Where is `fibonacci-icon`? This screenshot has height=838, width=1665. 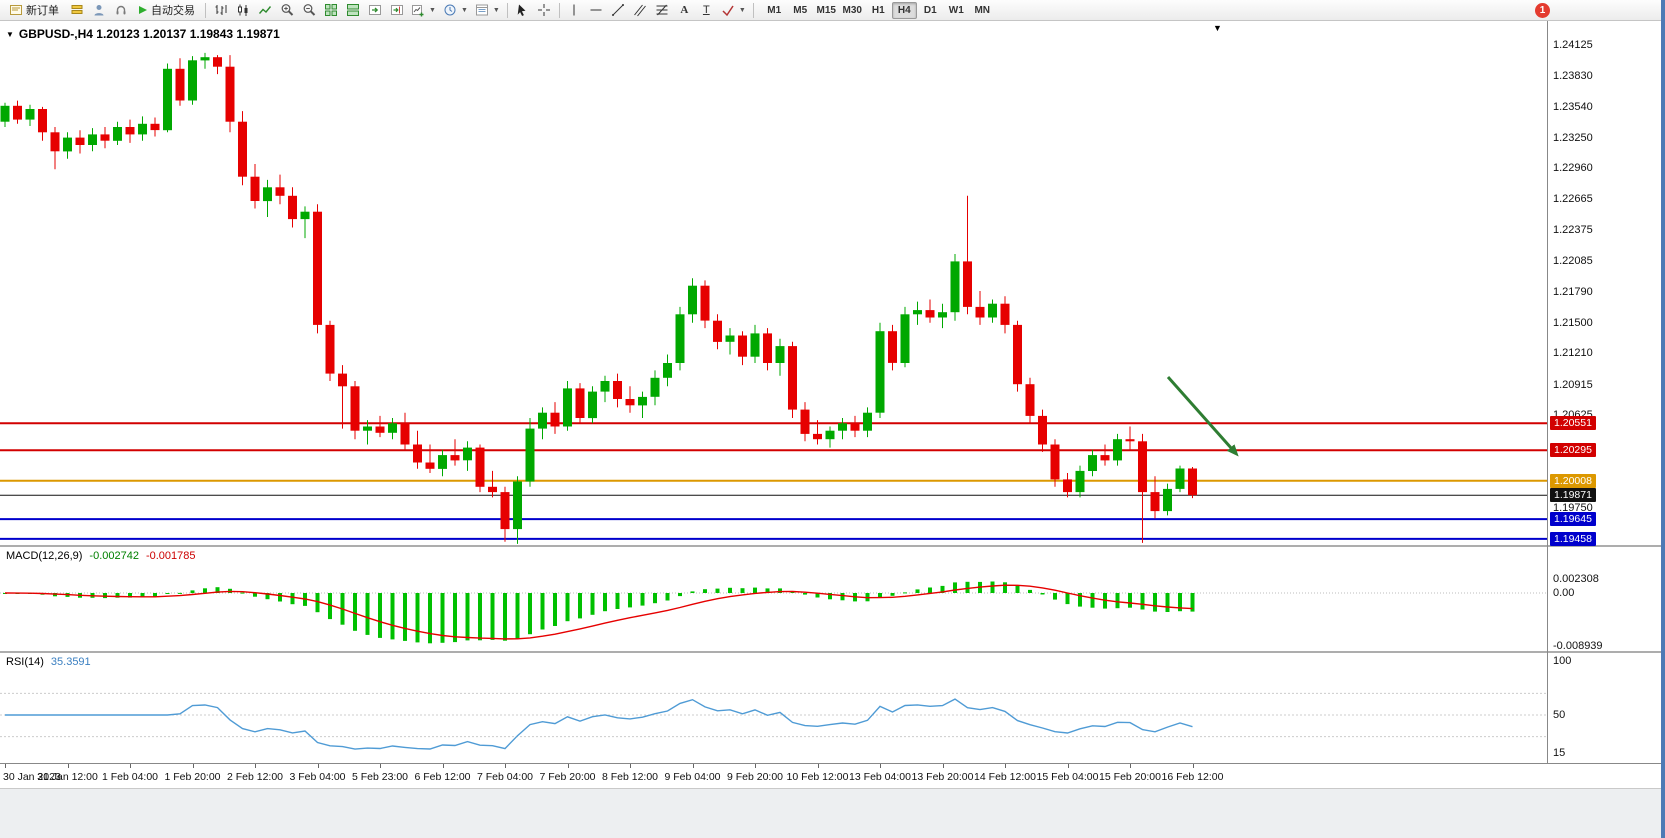 fibonacci-icon is located at coordinates (662, 10).